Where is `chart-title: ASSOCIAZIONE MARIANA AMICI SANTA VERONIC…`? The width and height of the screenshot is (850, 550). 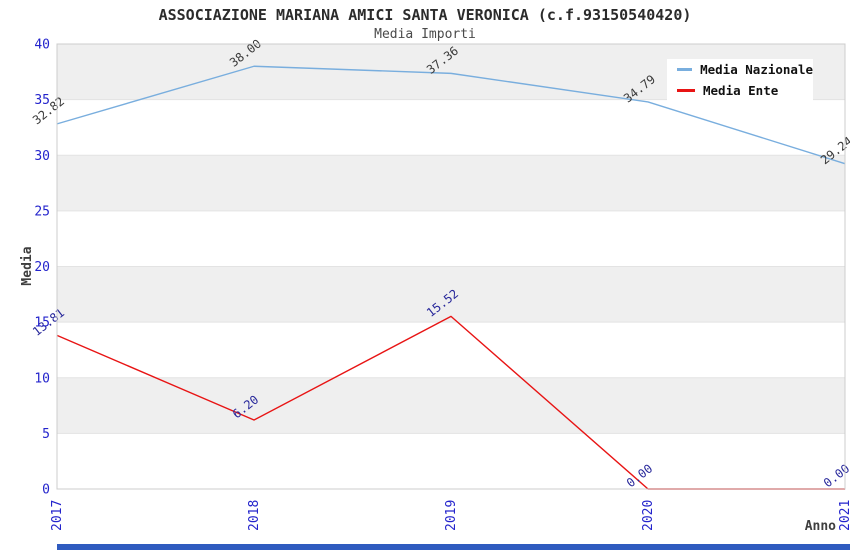 chart-title: ASSOCIAZIONE MARIANA AMICI SANTA VERONIC… is located at coordinates (425, 15).